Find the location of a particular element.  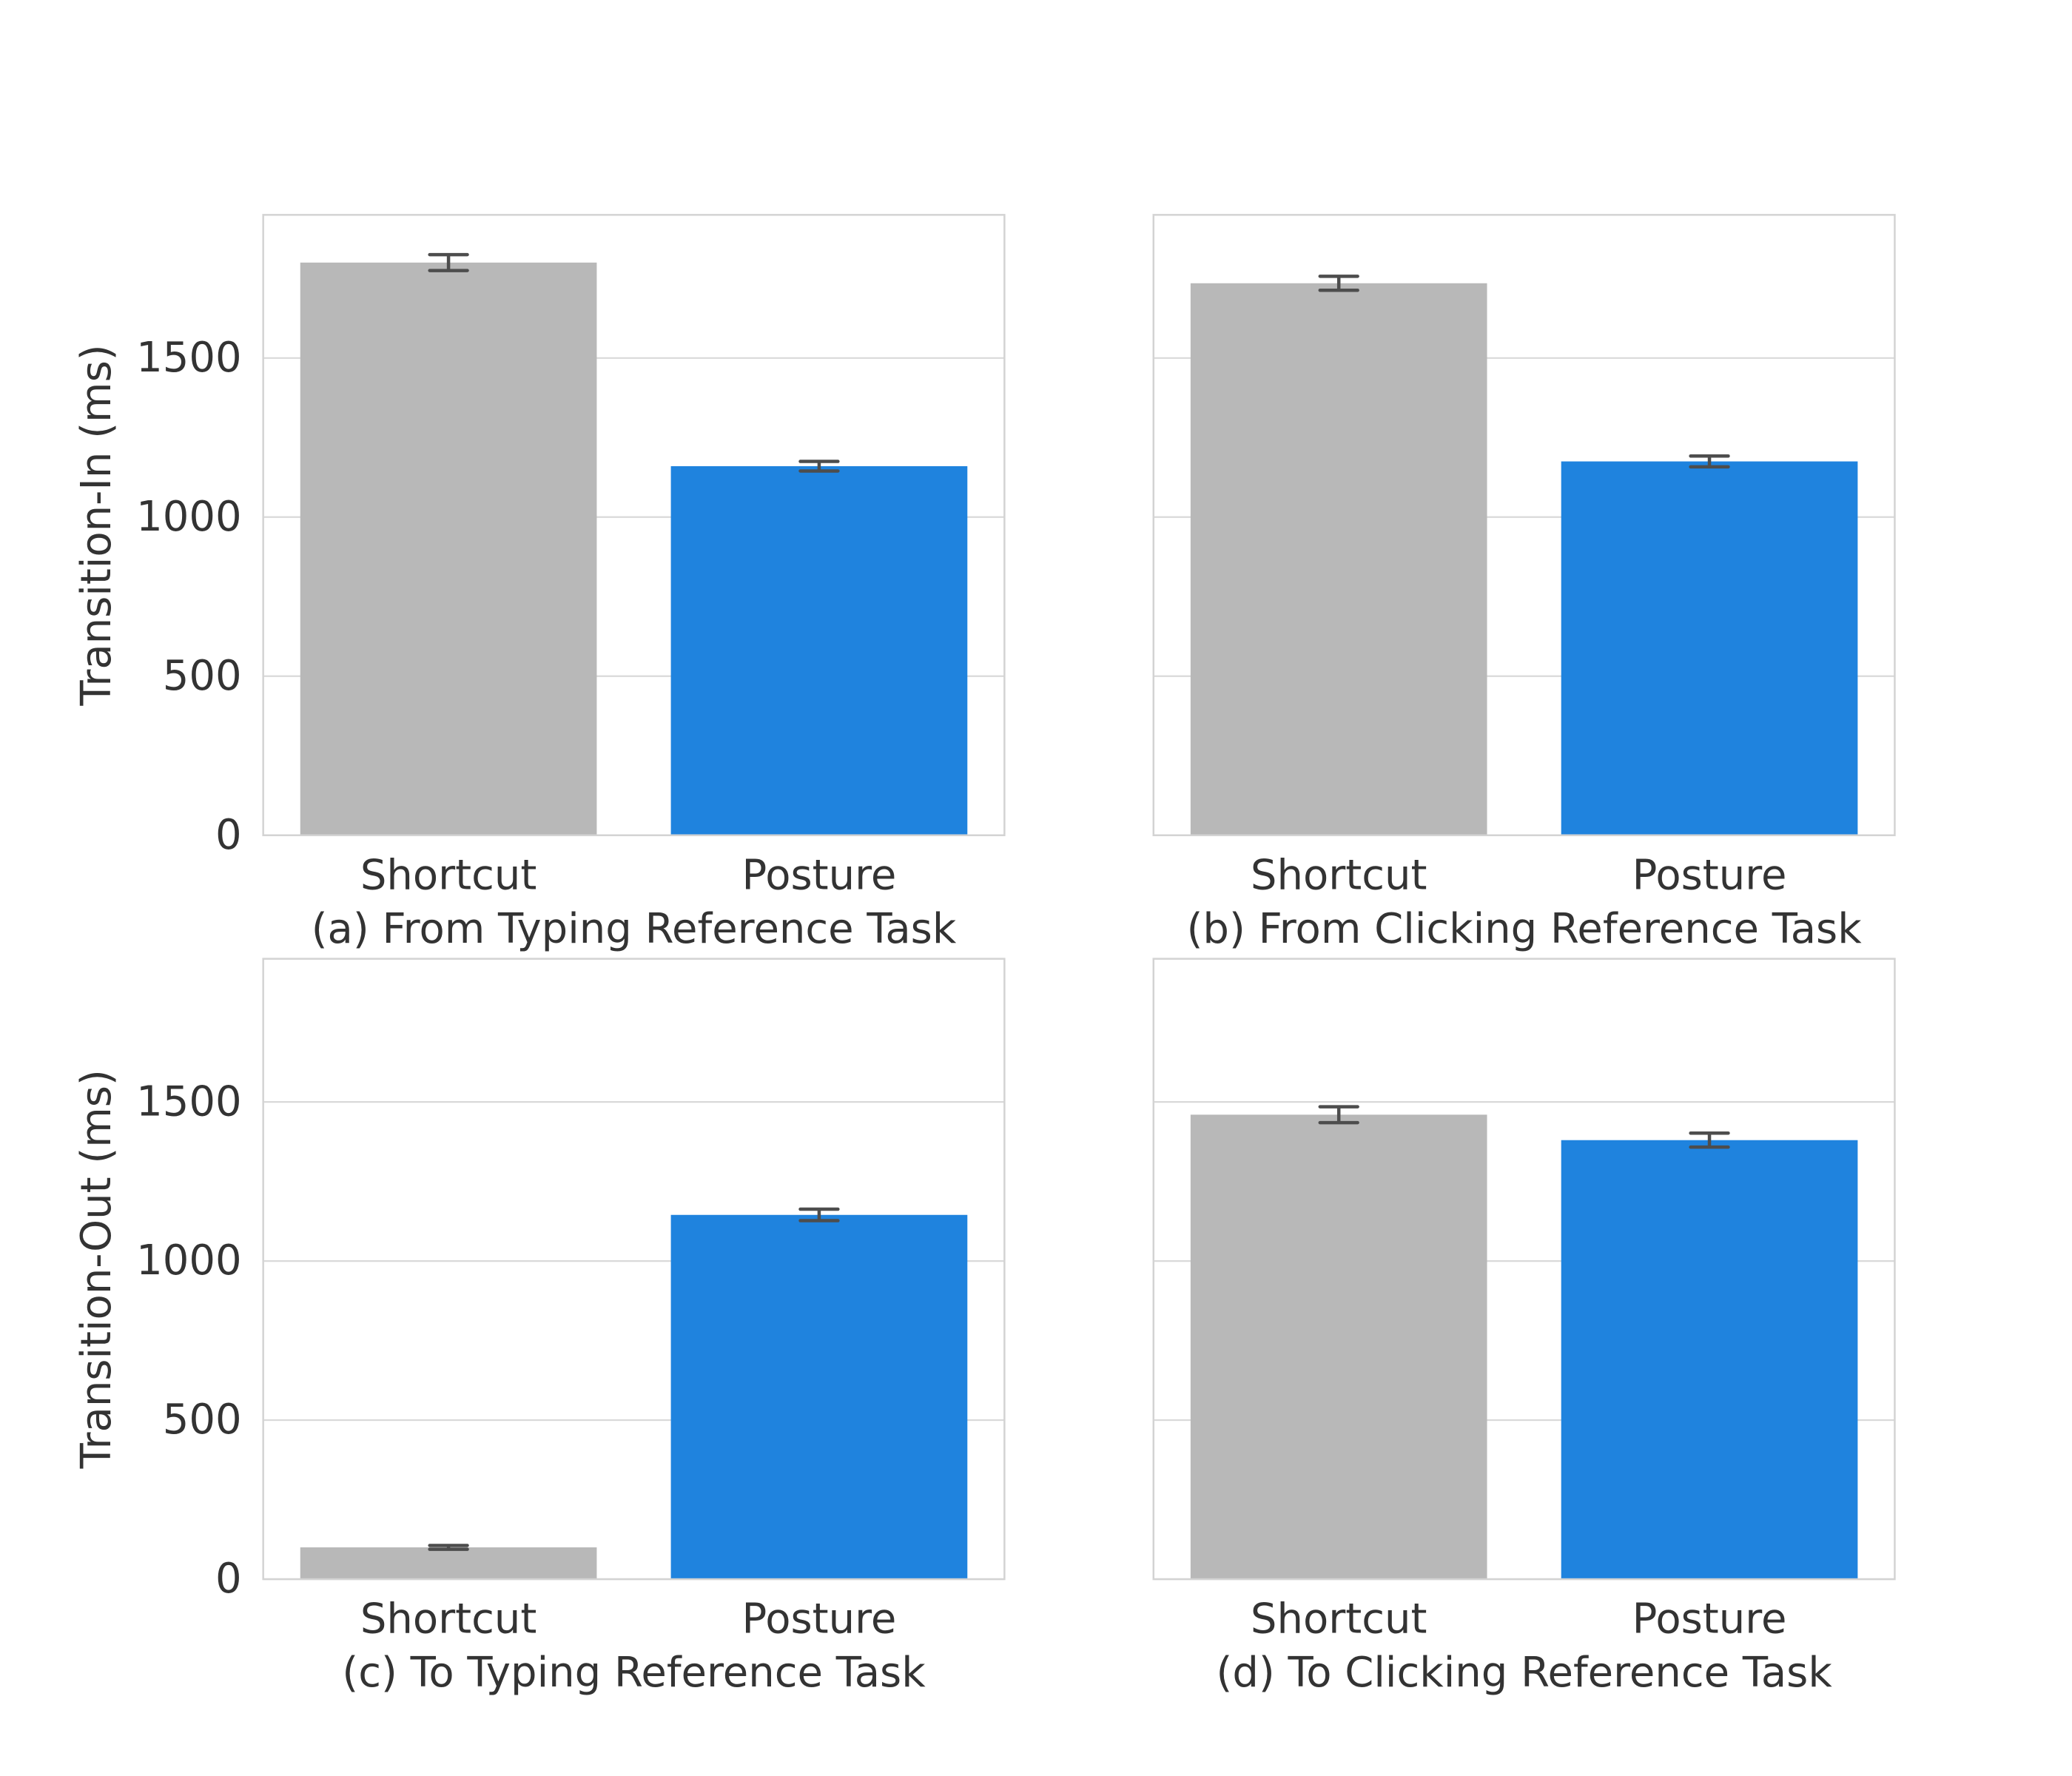

panel-b-frame is located at coordinates (1524, 525).